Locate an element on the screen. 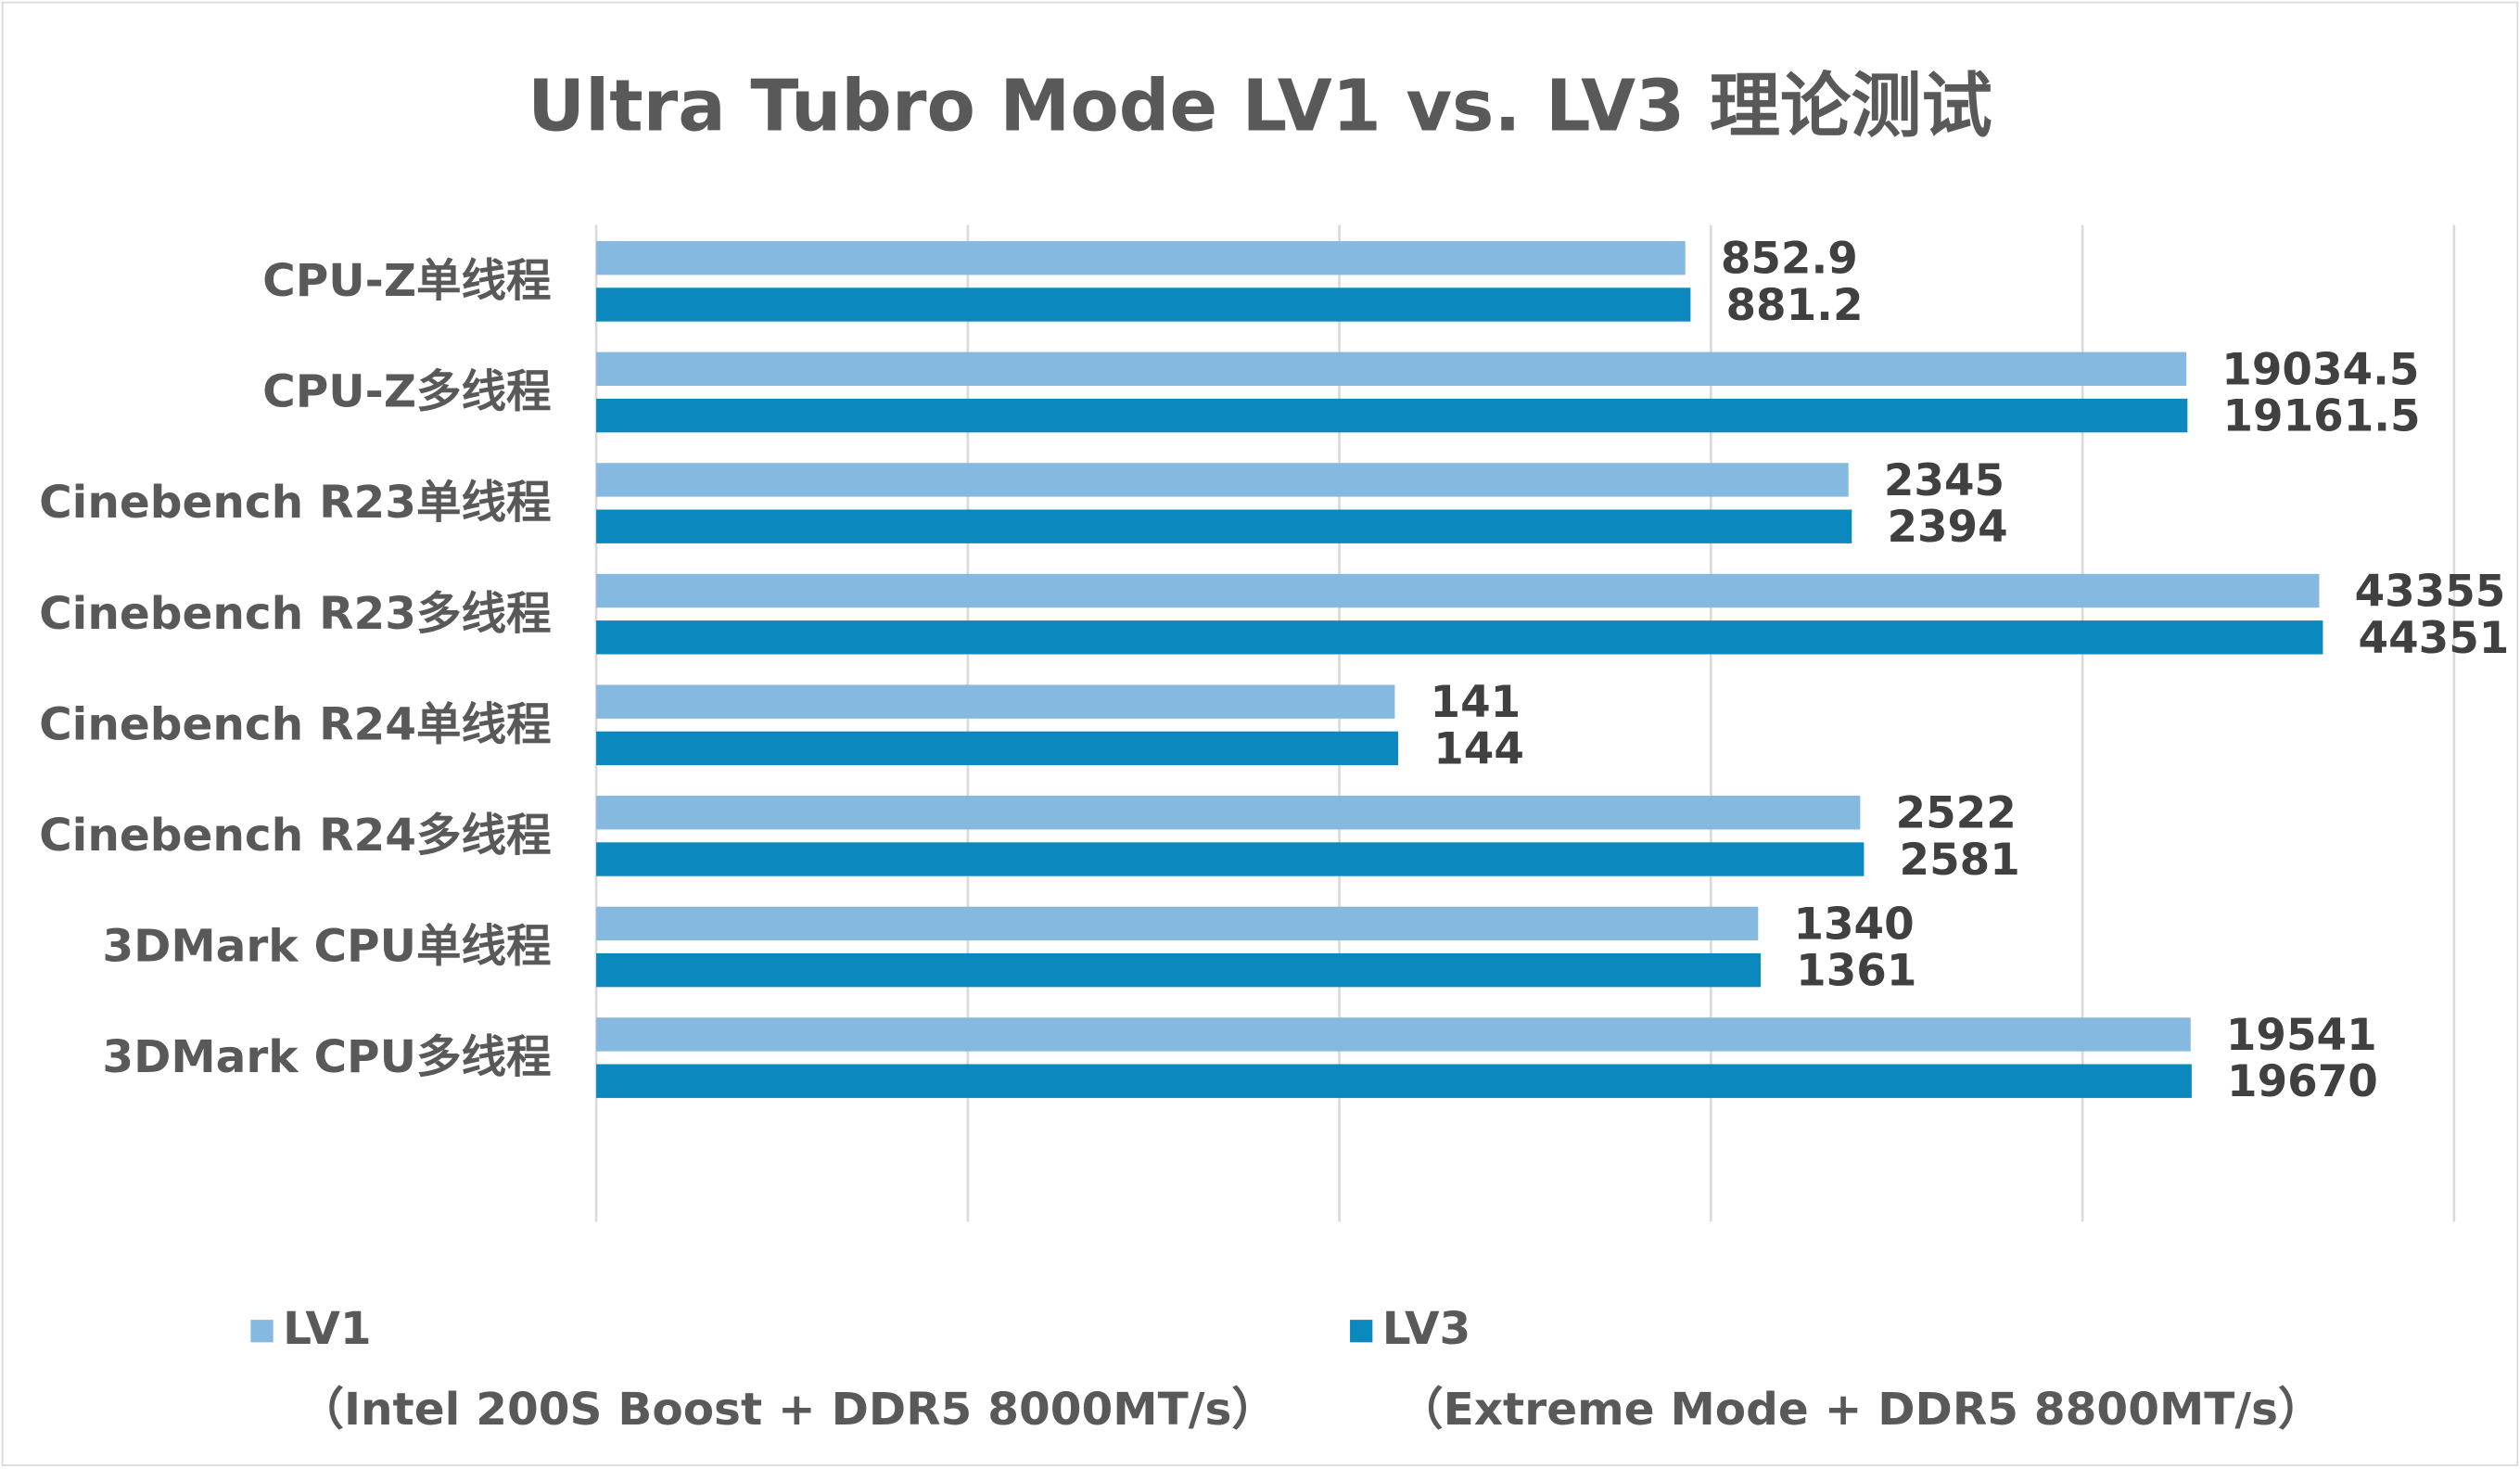 This screenshot has height=1469, width=2520. legend-swatch-lv3 is located at coordinates (1361, 1331).